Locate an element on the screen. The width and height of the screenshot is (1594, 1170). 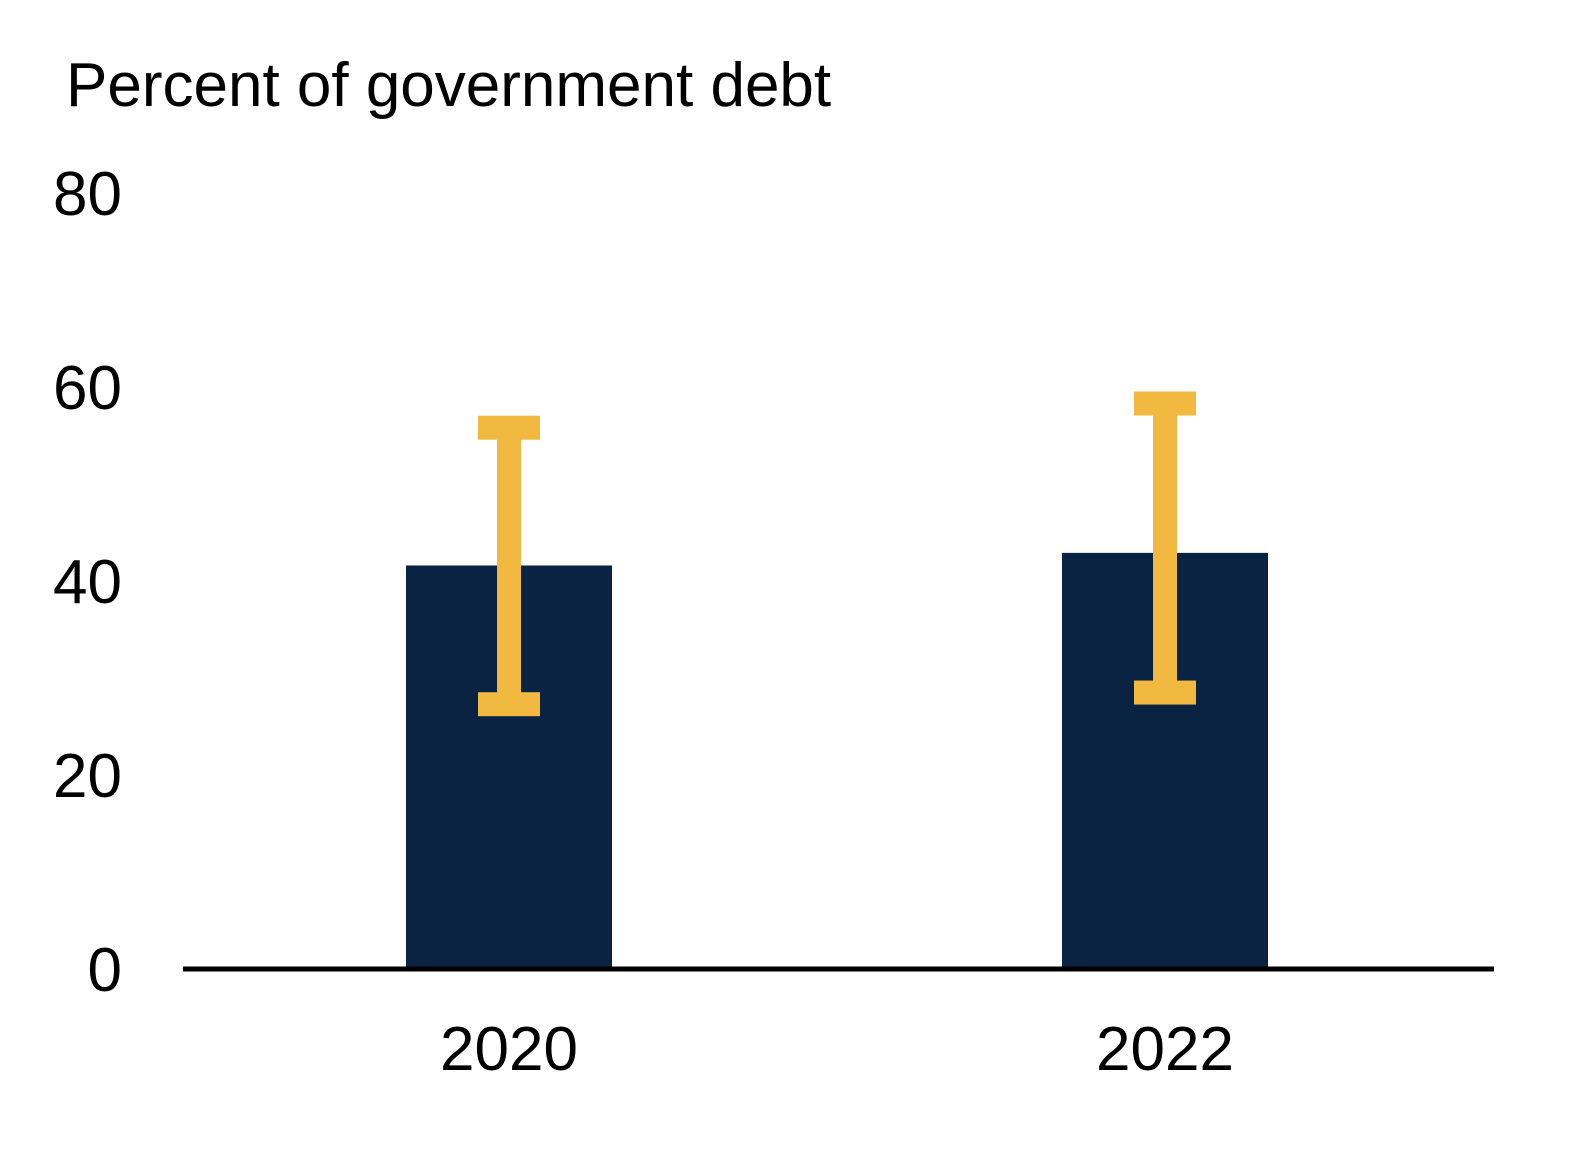
y-tick-label: 80 is located at coordinates (87, 194).